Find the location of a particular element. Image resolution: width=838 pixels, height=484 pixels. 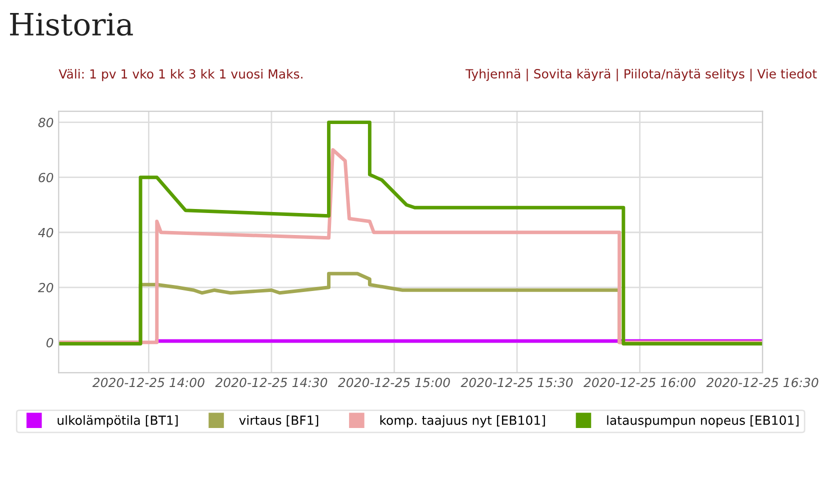

y-tick-label: 40 is located at coordinates (46, 233).